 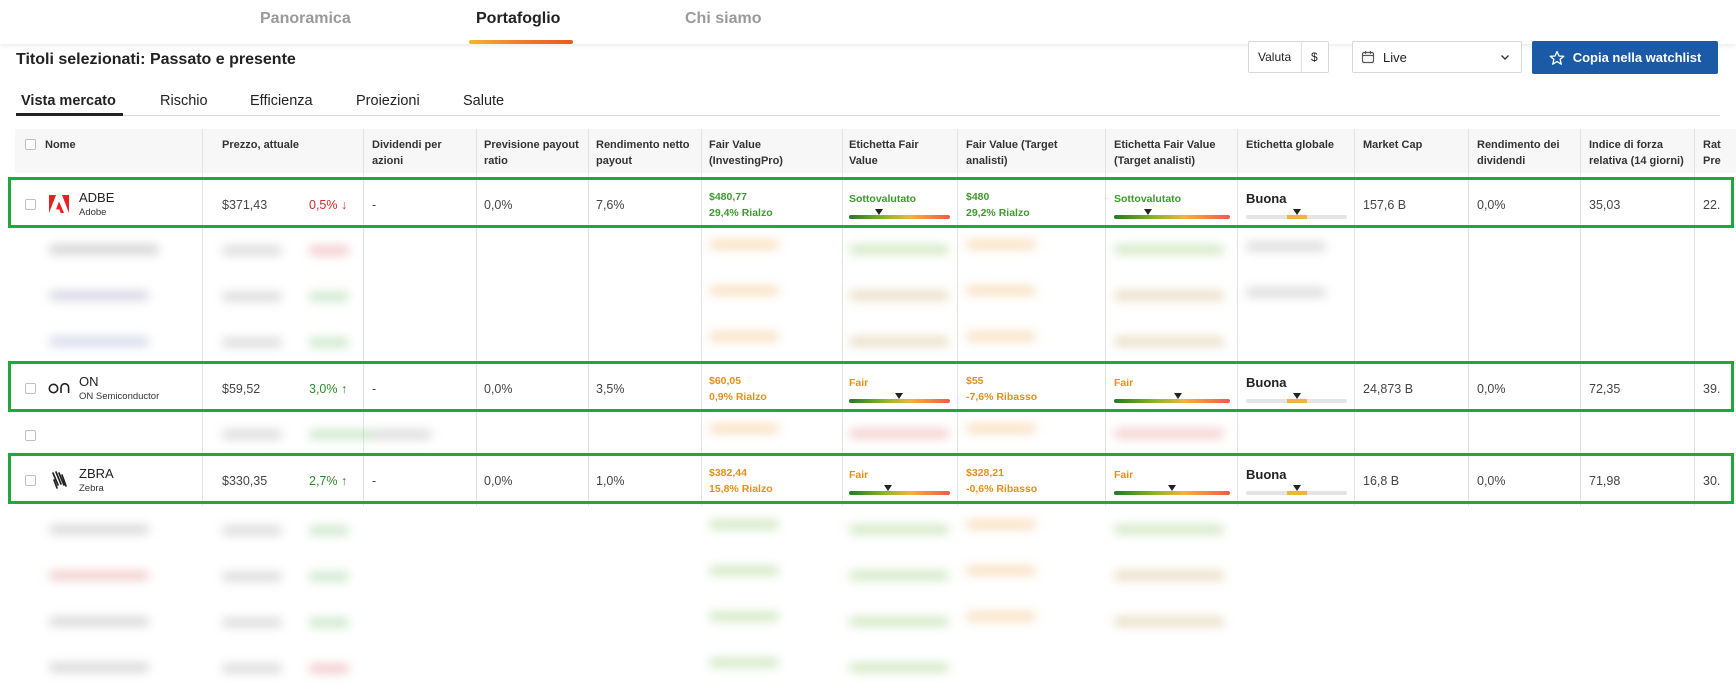 What do you see at coordinates (1437, 57) in the screenshot?
I see `period-select: Live` at bounding box center [1437, 57].